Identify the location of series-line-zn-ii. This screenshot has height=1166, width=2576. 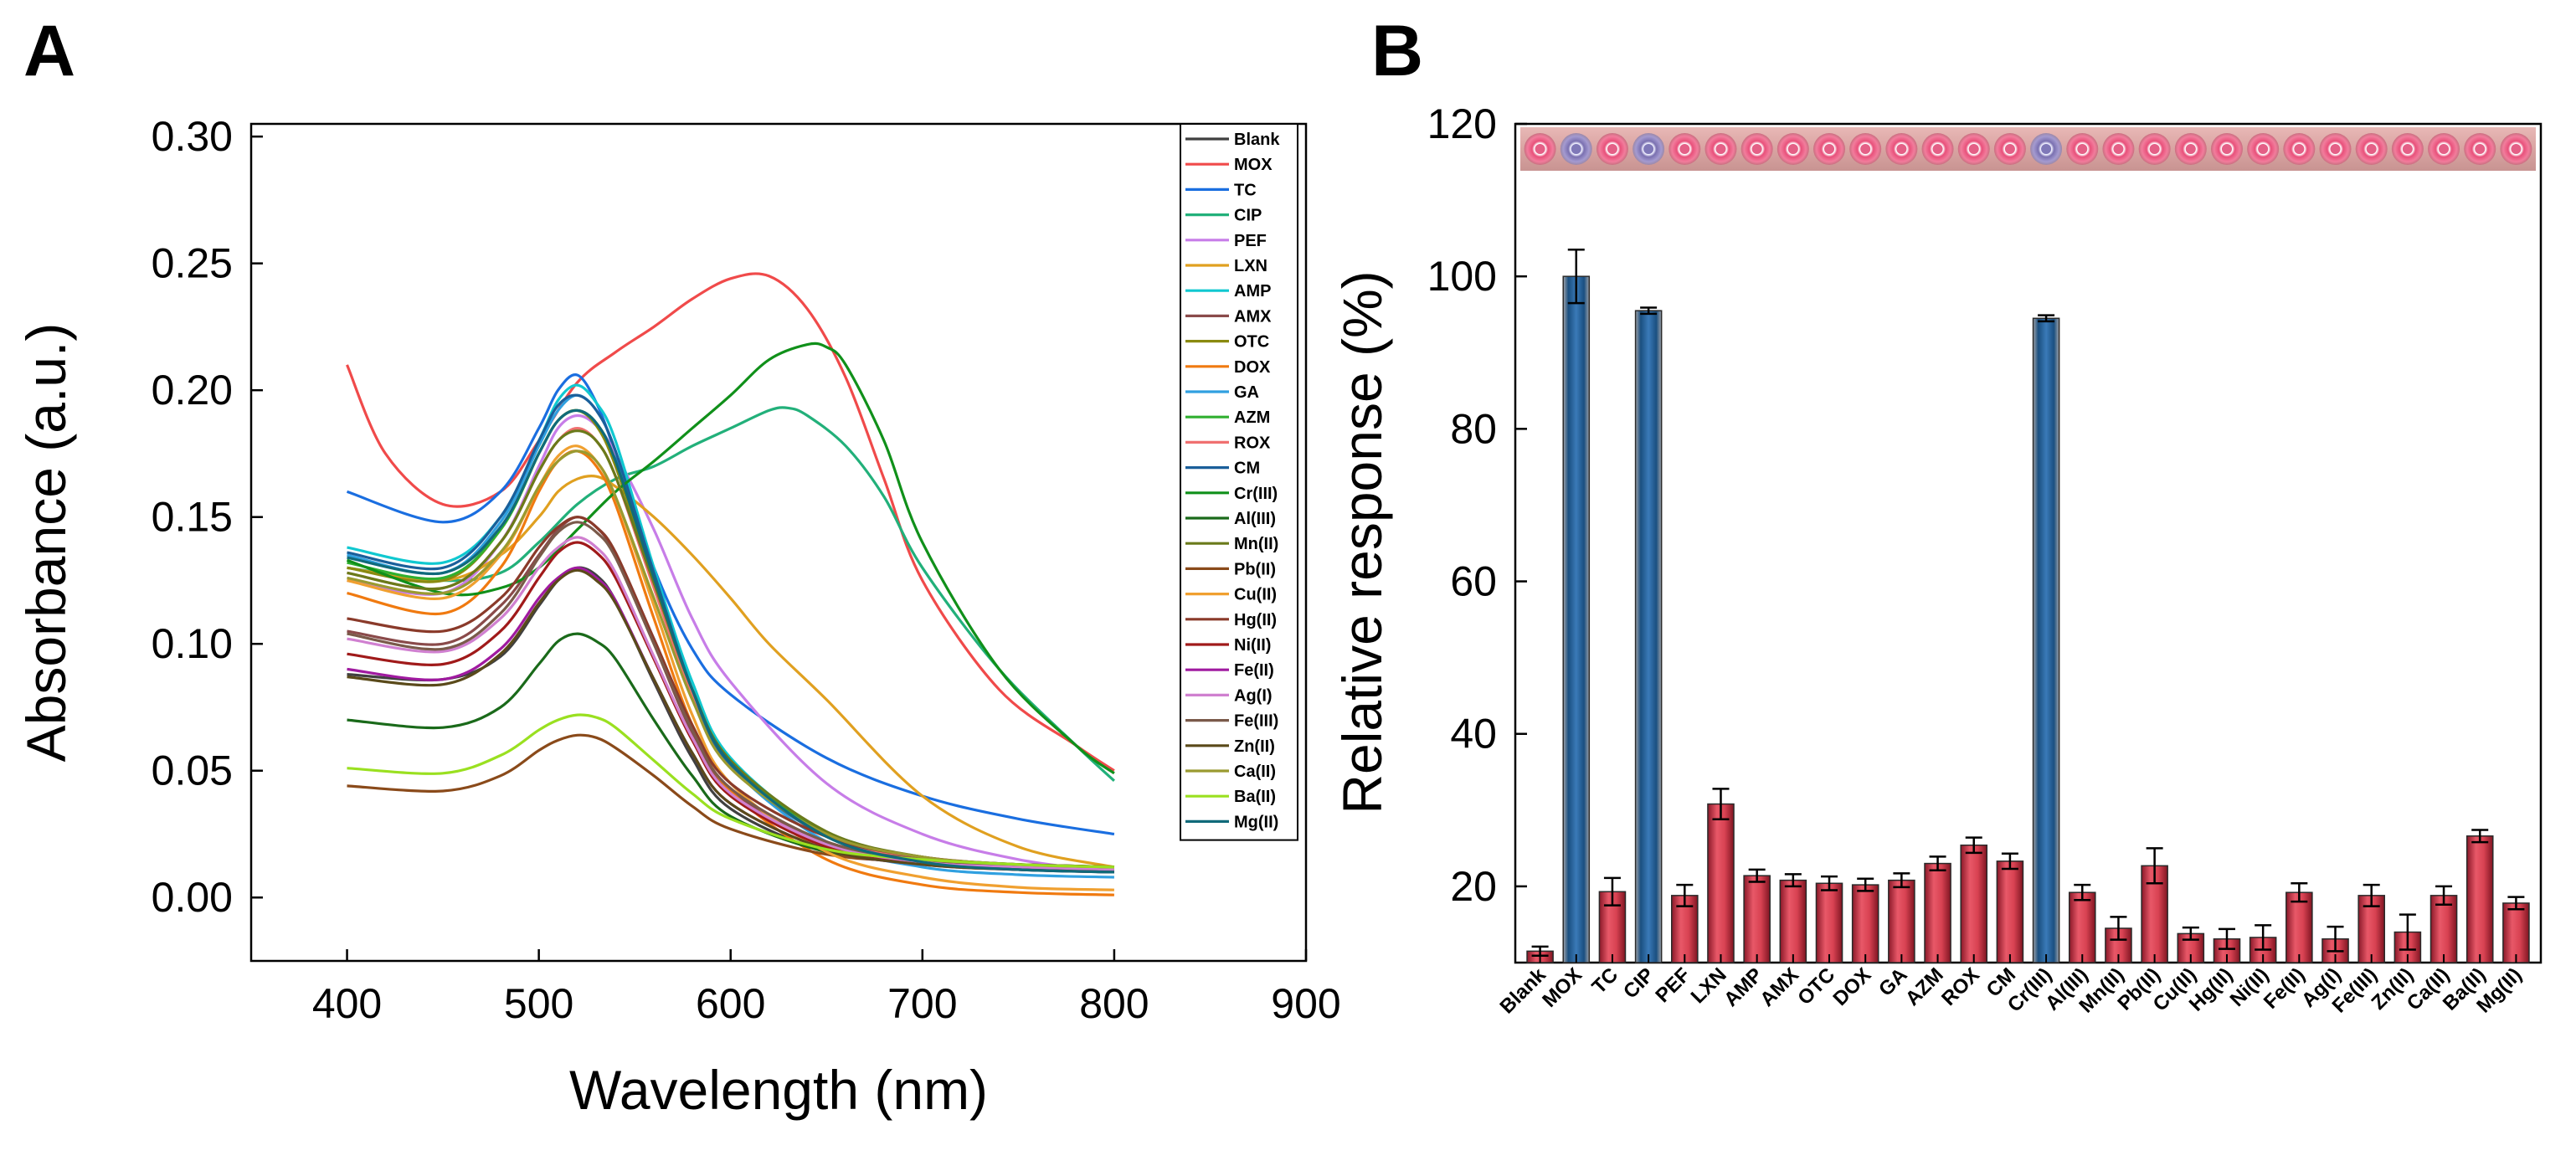
(731, 721).